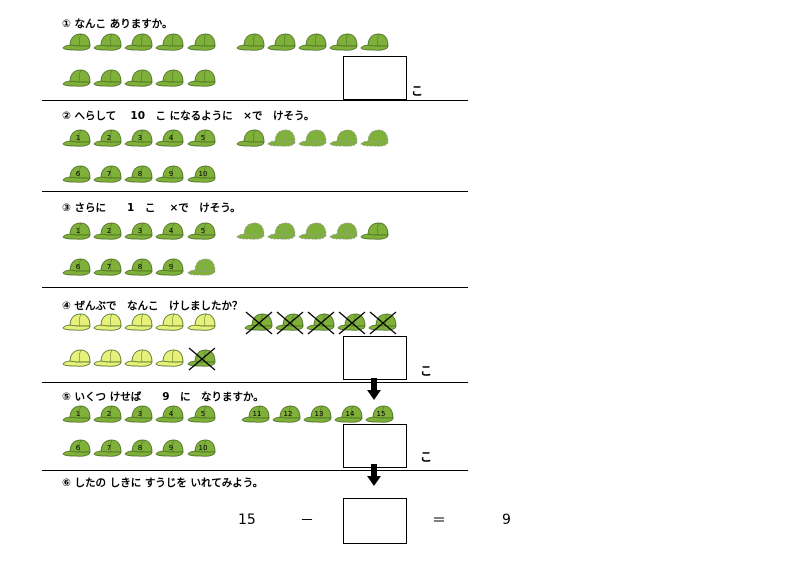 The width and height of the screenshot is (800, 564). I want to click on question-4-label: ④ ぜんぶで なんこ けしましたか？, so click(152, 306).